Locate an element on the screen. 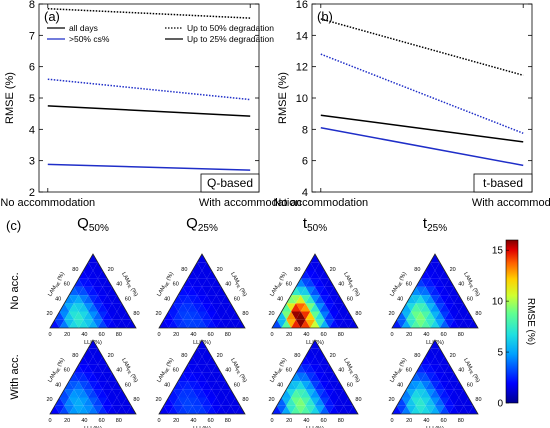 The width and height of the screenshot is (550, 428). y-tick-label: 3 is located at coordinates (32, 162).